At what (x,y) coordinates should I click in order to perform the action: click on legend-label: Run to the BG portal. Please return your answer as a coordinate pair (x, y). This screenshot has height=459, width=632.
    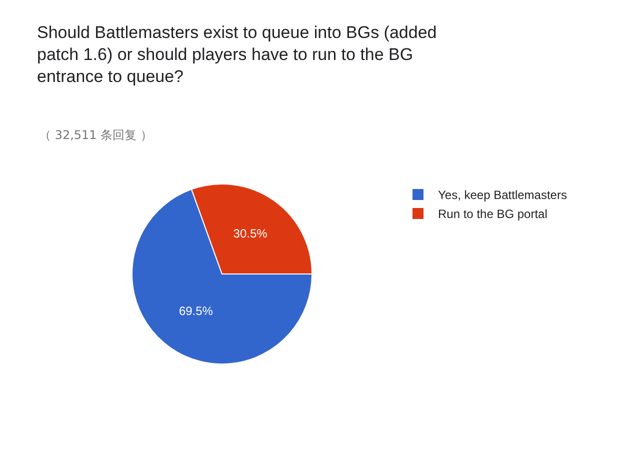
    Looking at the image, I should click on (493, 214).